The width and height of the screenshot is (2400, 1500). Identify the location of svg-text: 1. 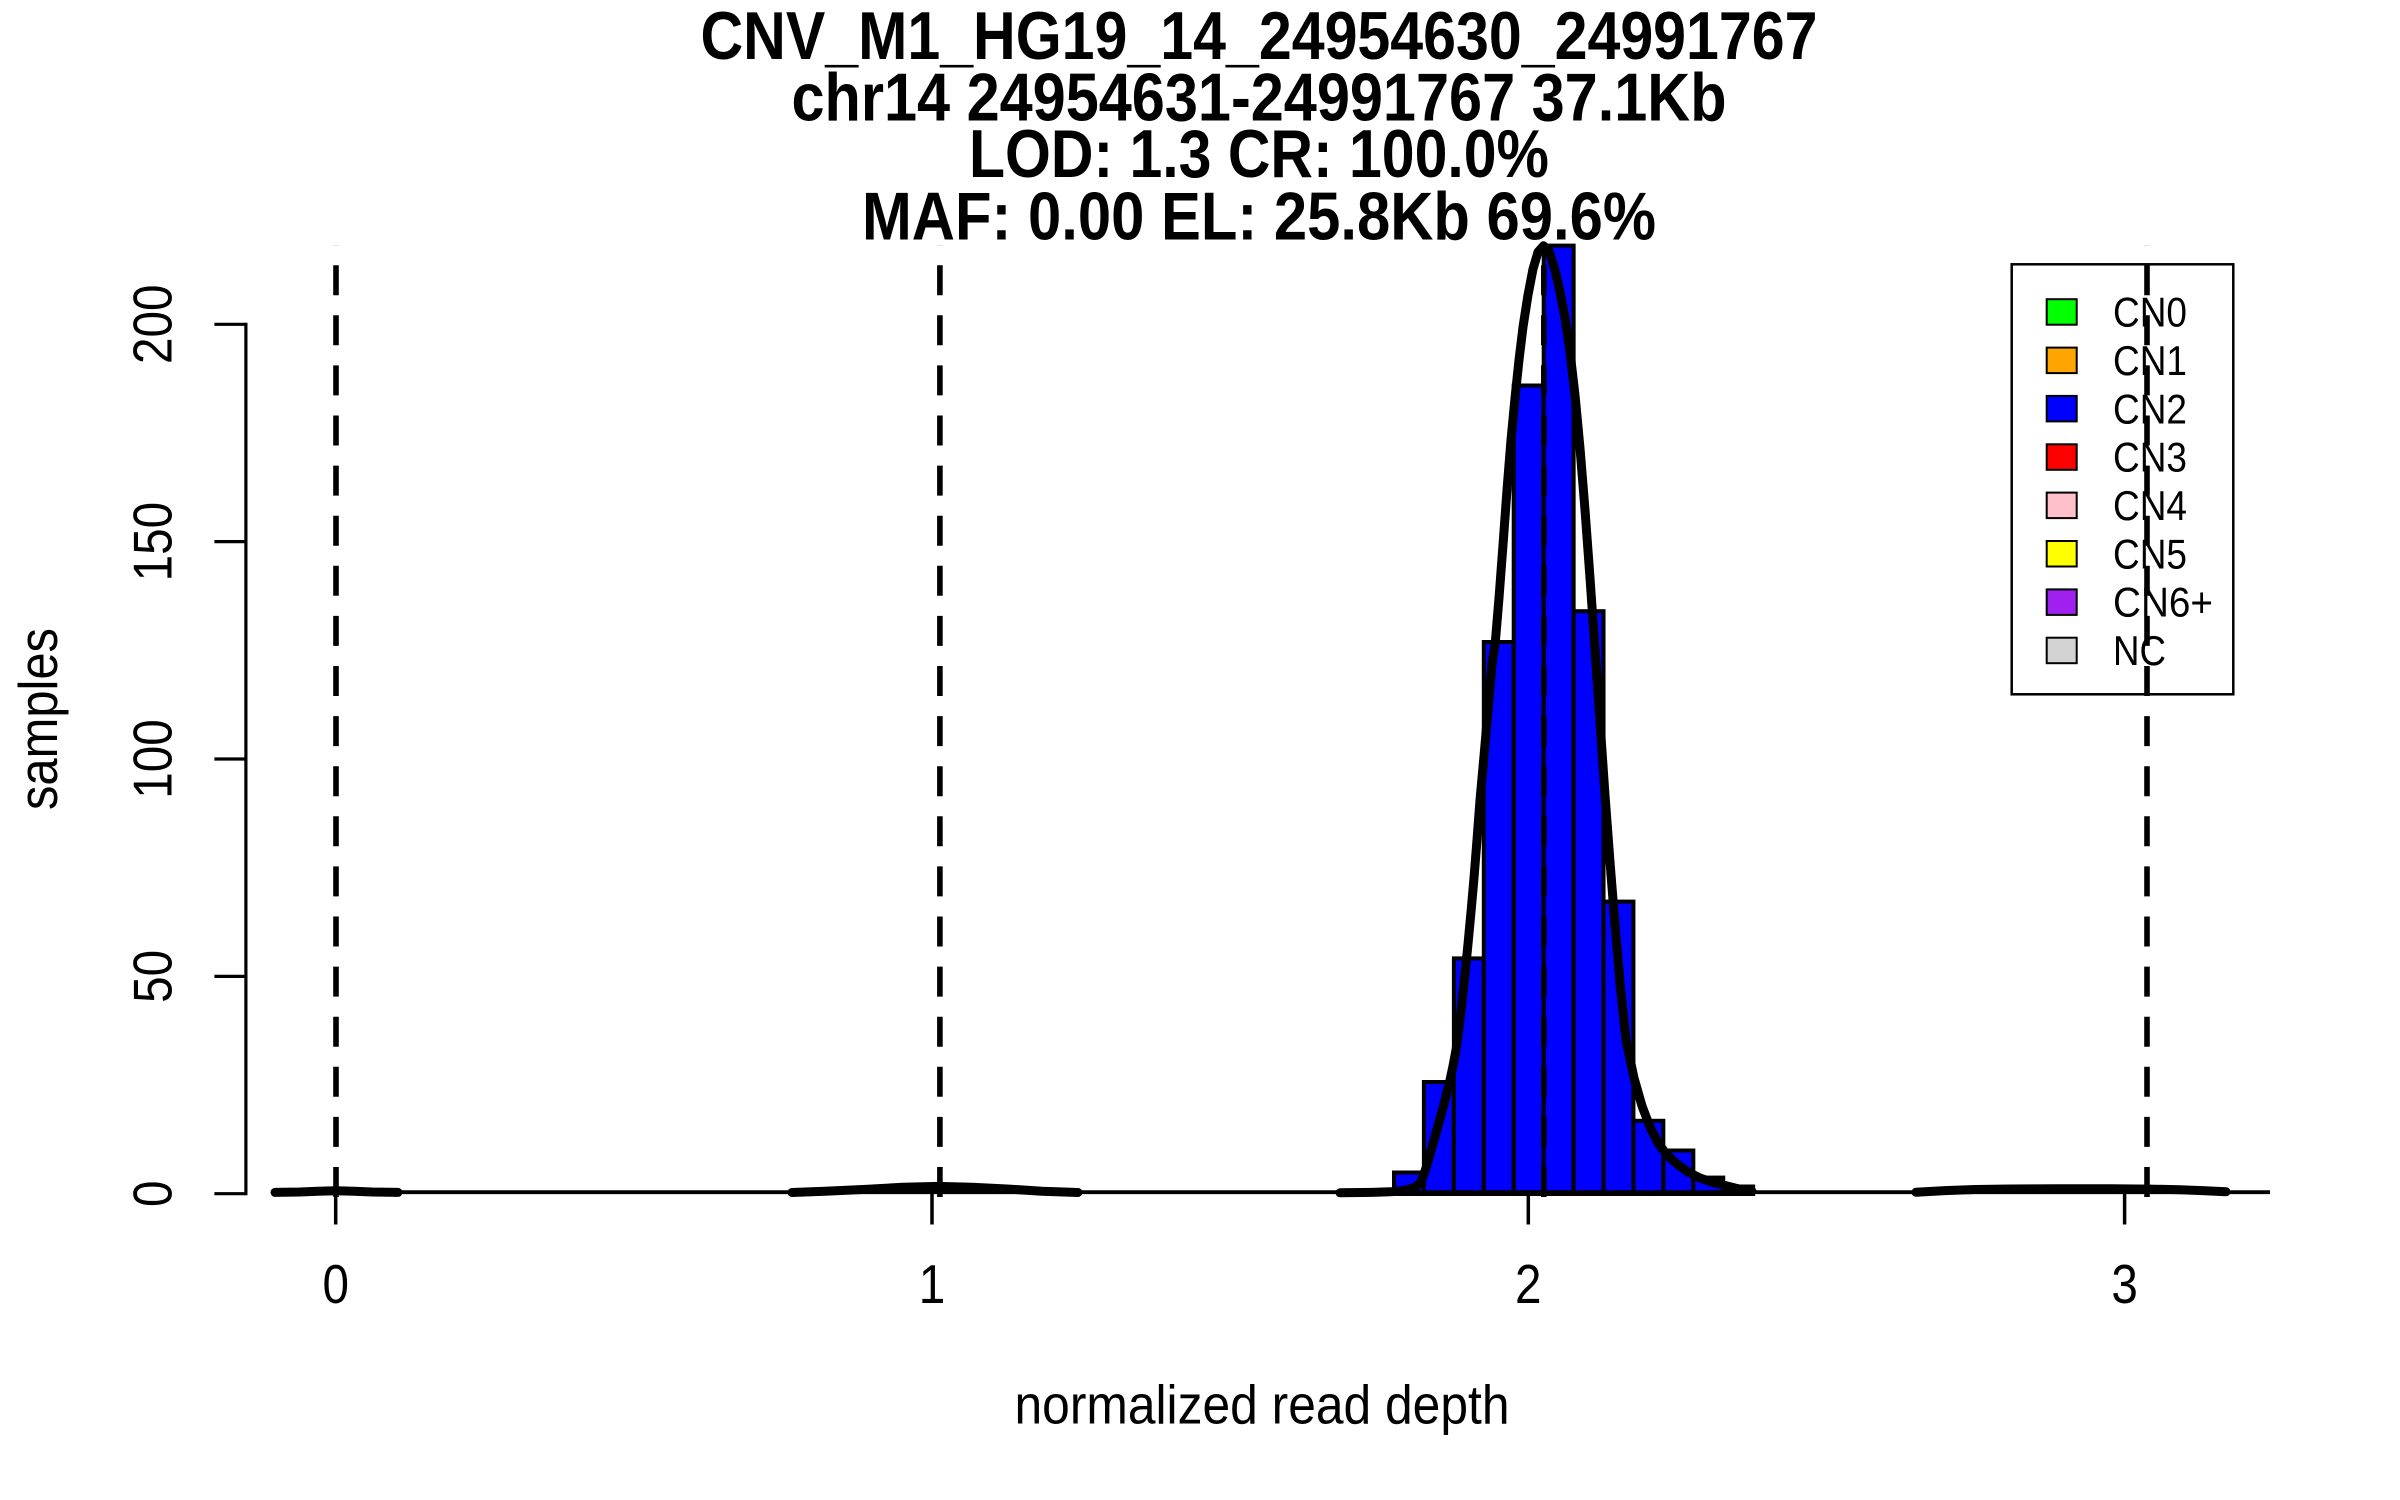
(932, 1284).